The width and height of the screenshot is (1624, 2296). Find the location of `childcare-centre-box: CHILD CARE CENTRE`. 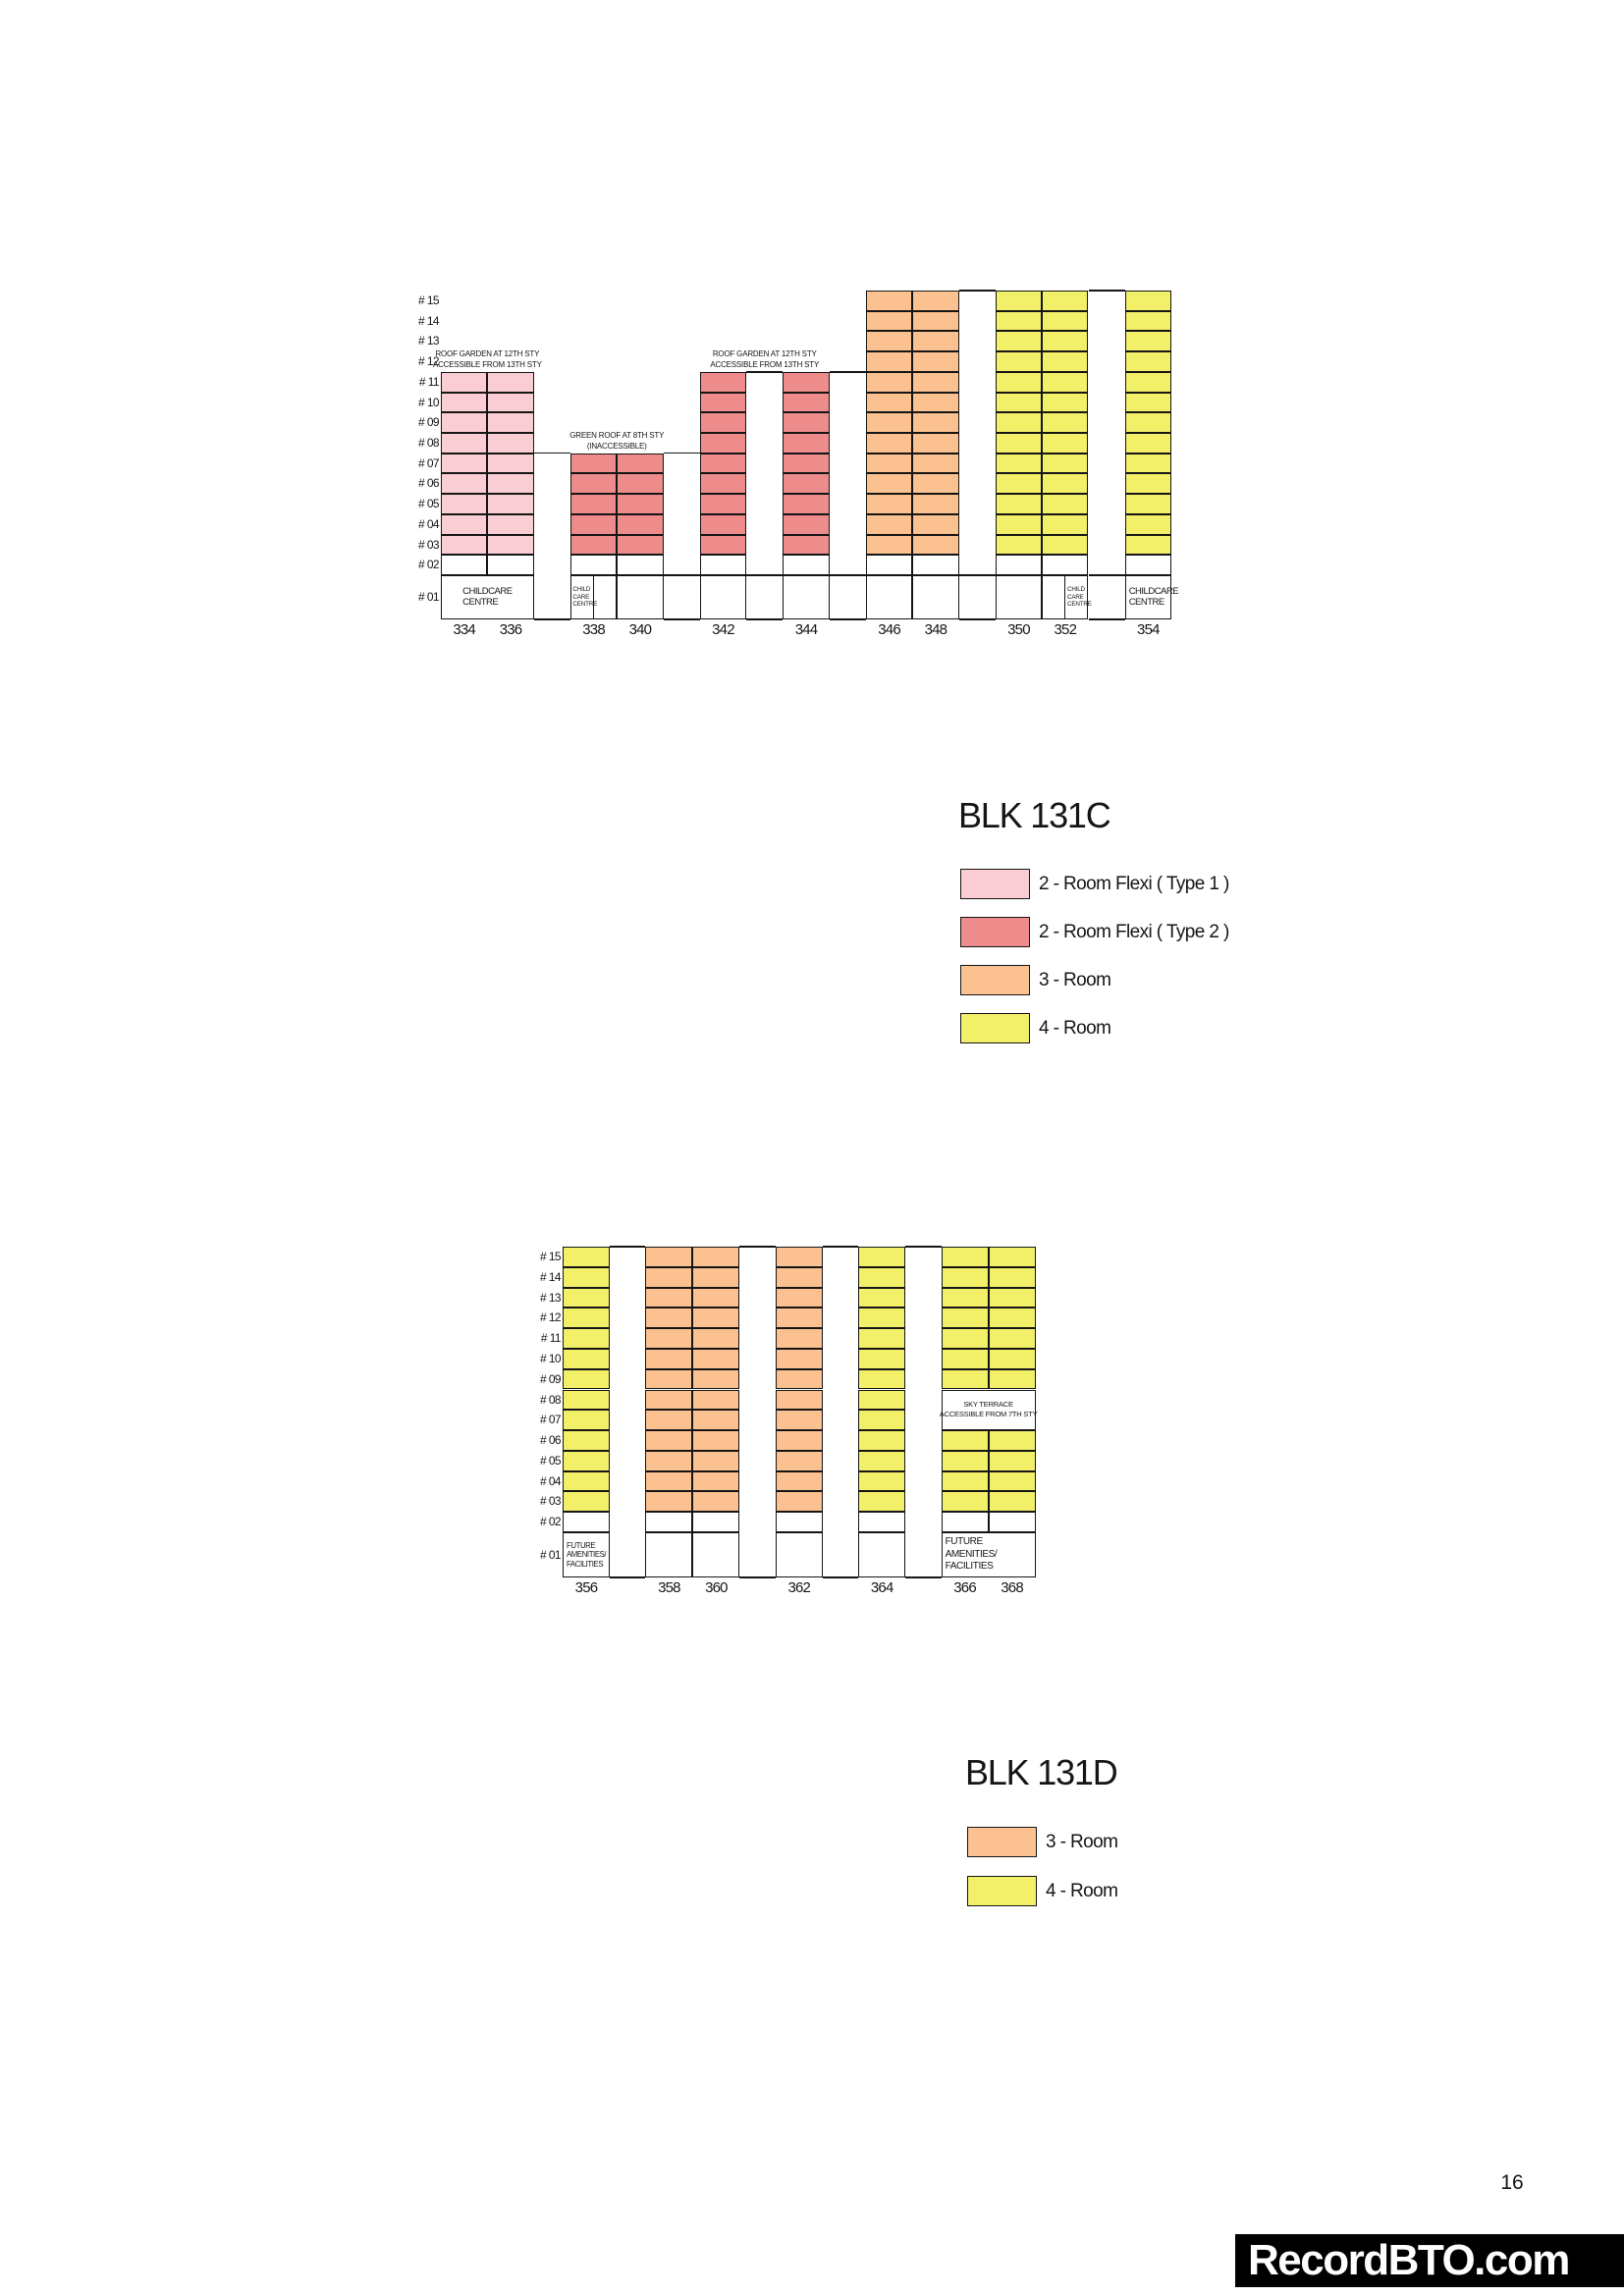

childcare-centre-box: CHILD CARE CENTRE is located at coordinates (584, 597).